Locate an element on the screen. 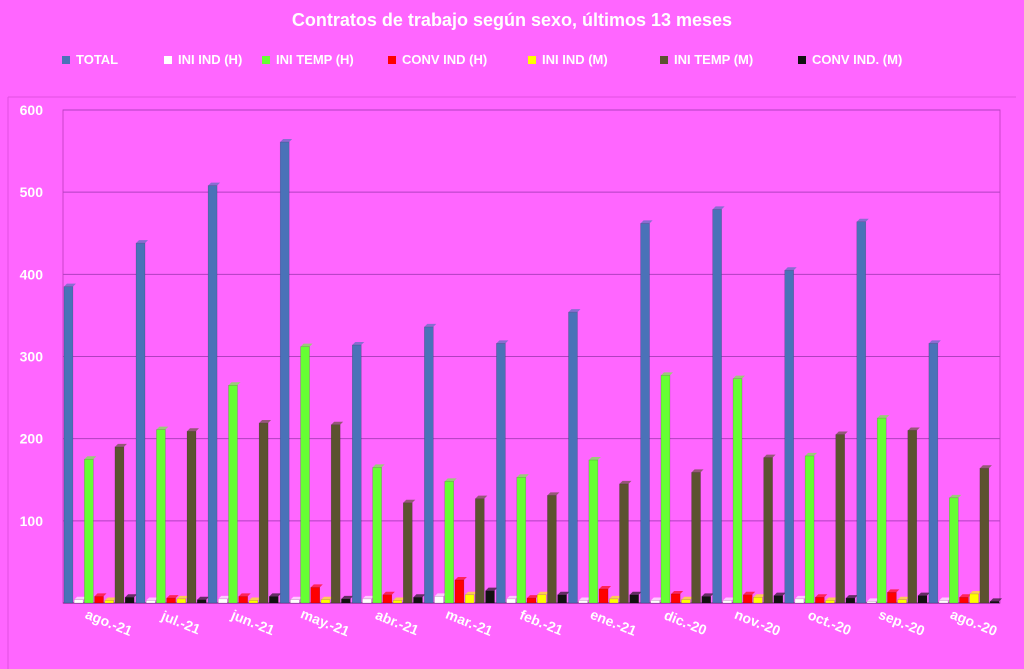  x-tick-label: feb.-21 is located at coordinates (541, 622).